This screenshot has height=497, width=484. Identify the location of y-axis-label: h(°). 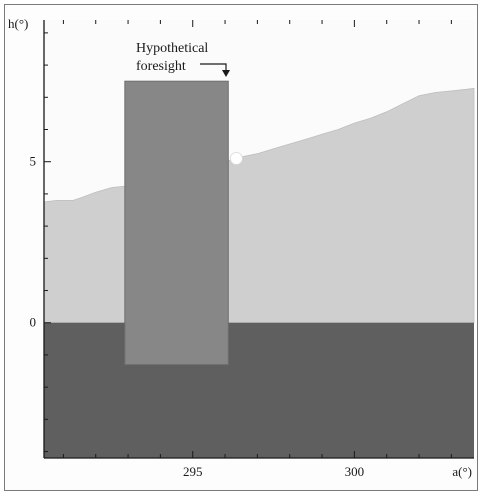
(18, 23).